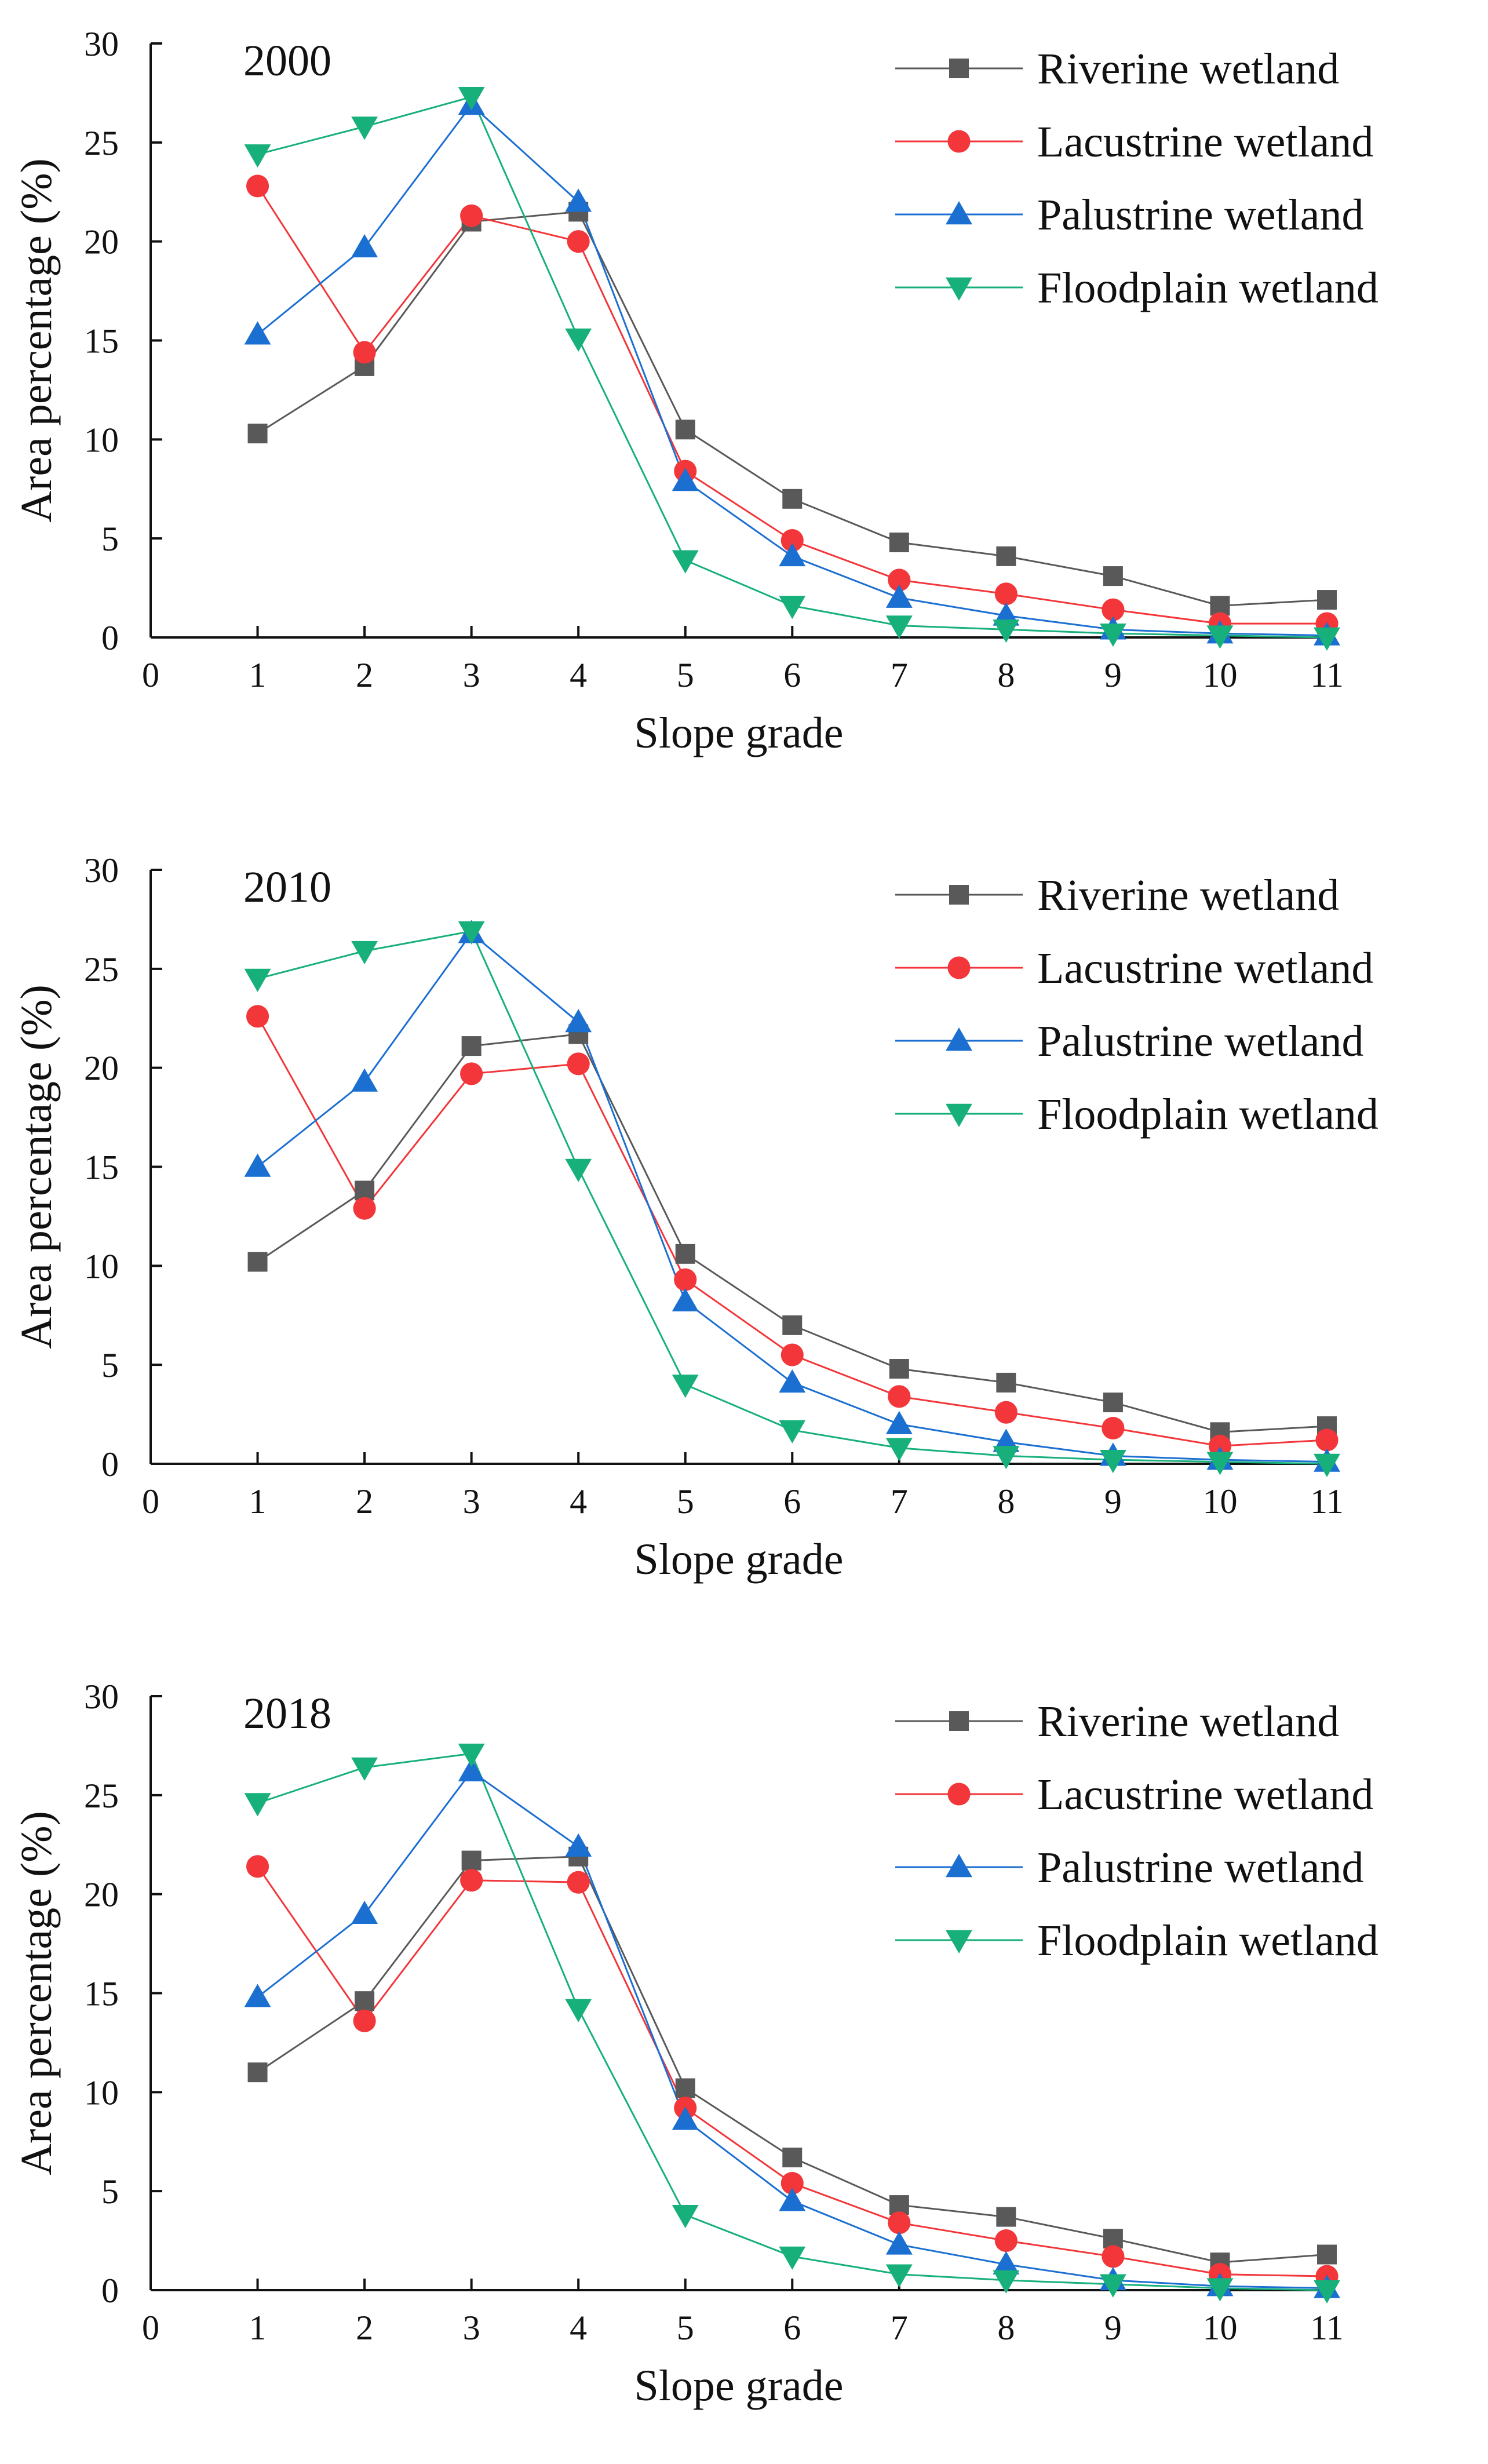 This screenshot has width=1488, height=2464. What do you see at coordinates (287, 887) in the screenshot?
I see `panel-year-label: 2010` at bounding box center [287, 887].